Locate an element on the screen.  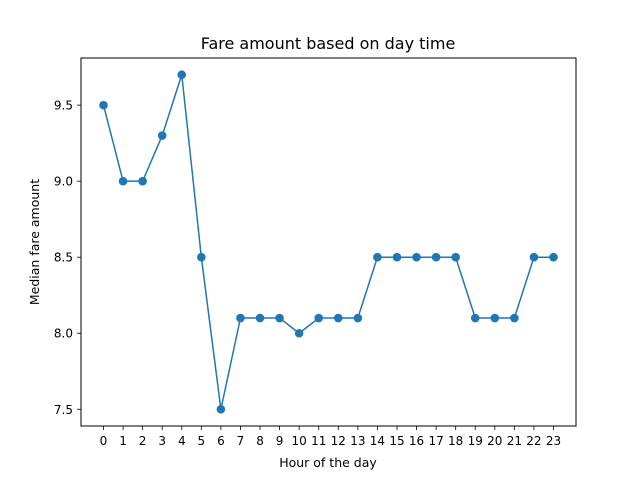
x-tick-label: 23 is located at coordinates (553, 441).